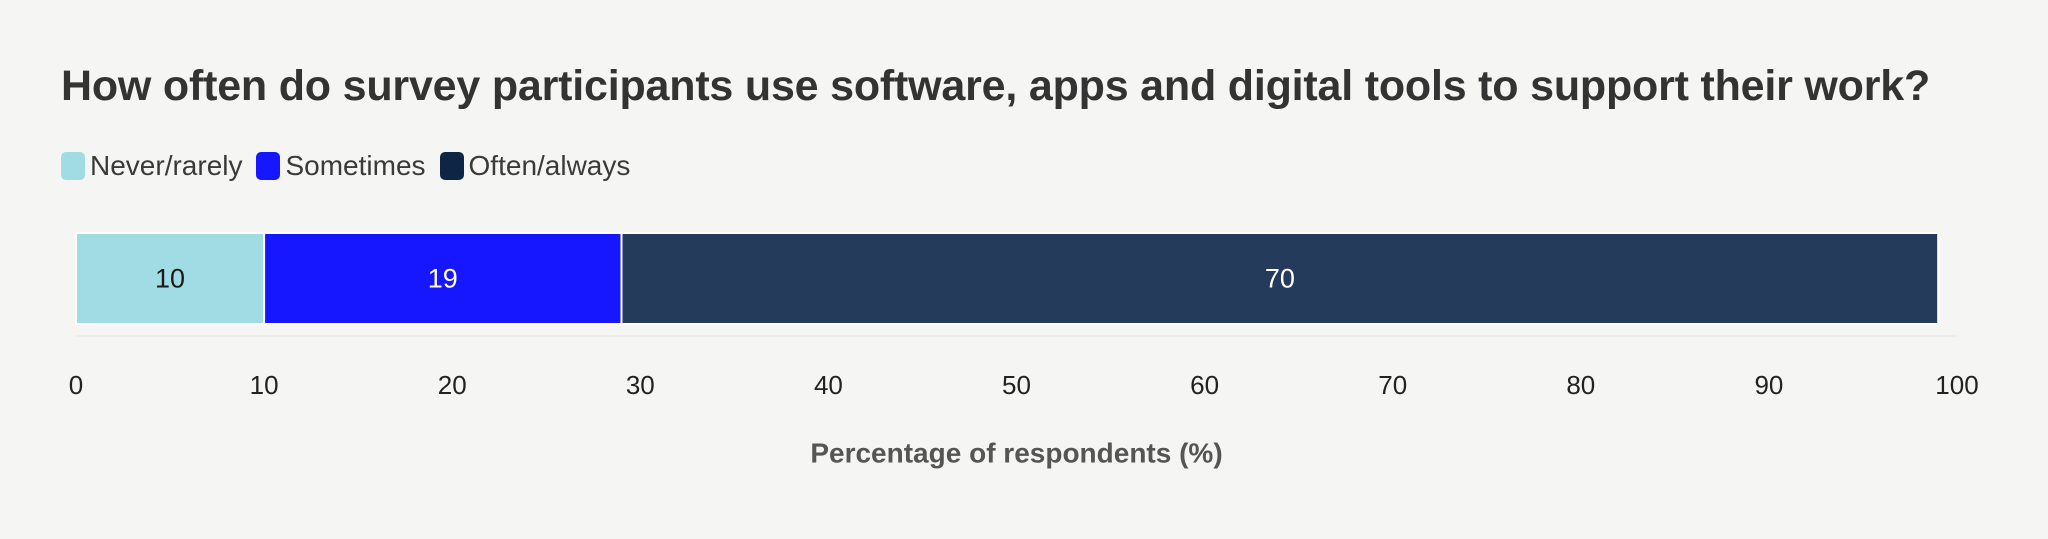 The height and width of the screenshot is (539, 2048). I want to click on bar-segment-never-rarely, so click(170, 278).